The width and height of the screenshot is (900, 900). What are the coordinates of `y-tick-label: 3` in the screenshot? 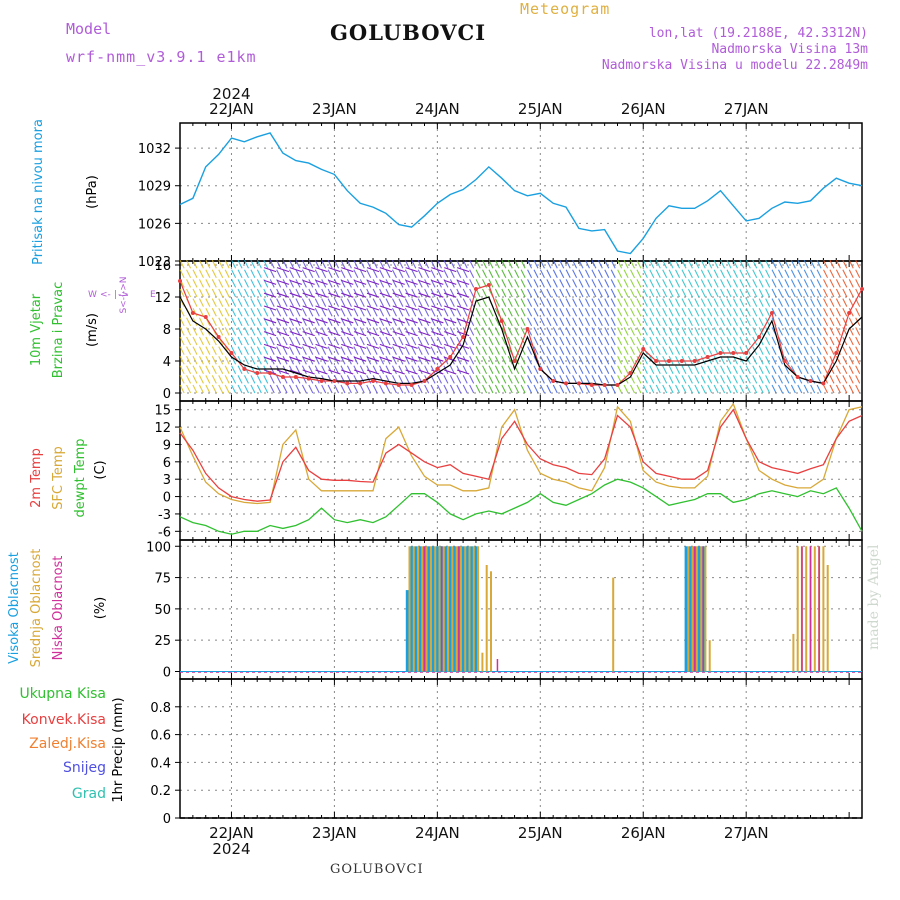 It's located at (167, 480).